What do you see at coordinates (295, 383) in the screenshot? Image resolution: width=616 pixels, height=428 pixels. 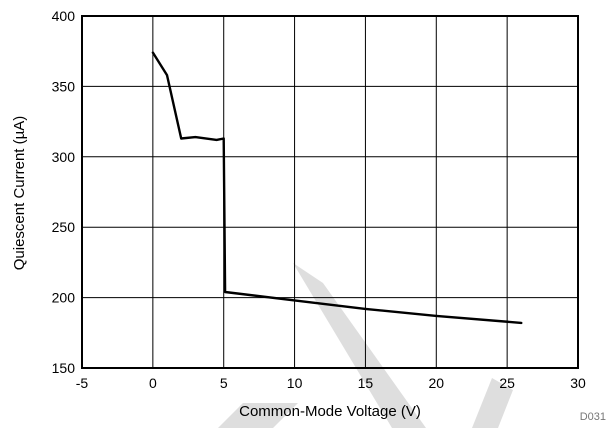 I see `x-tick-label: 10` at bounding box center [295, 383].